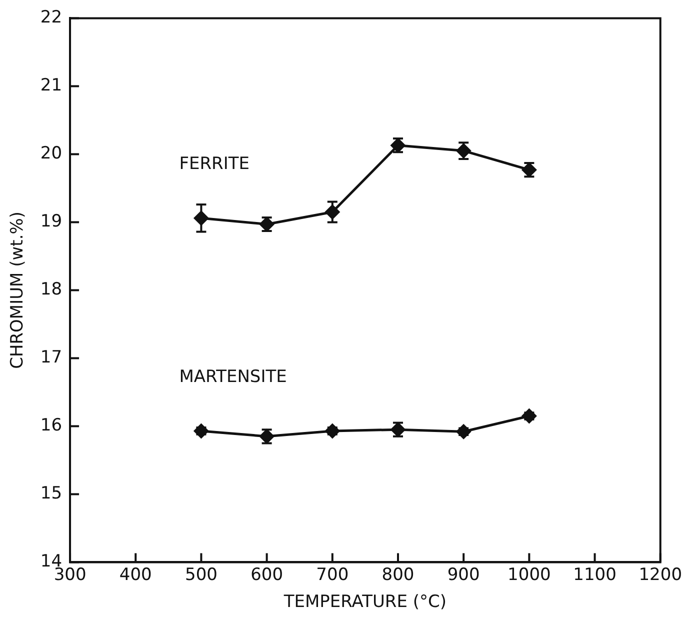  I want to click on y-tick-label: 15, so click(51, 494).